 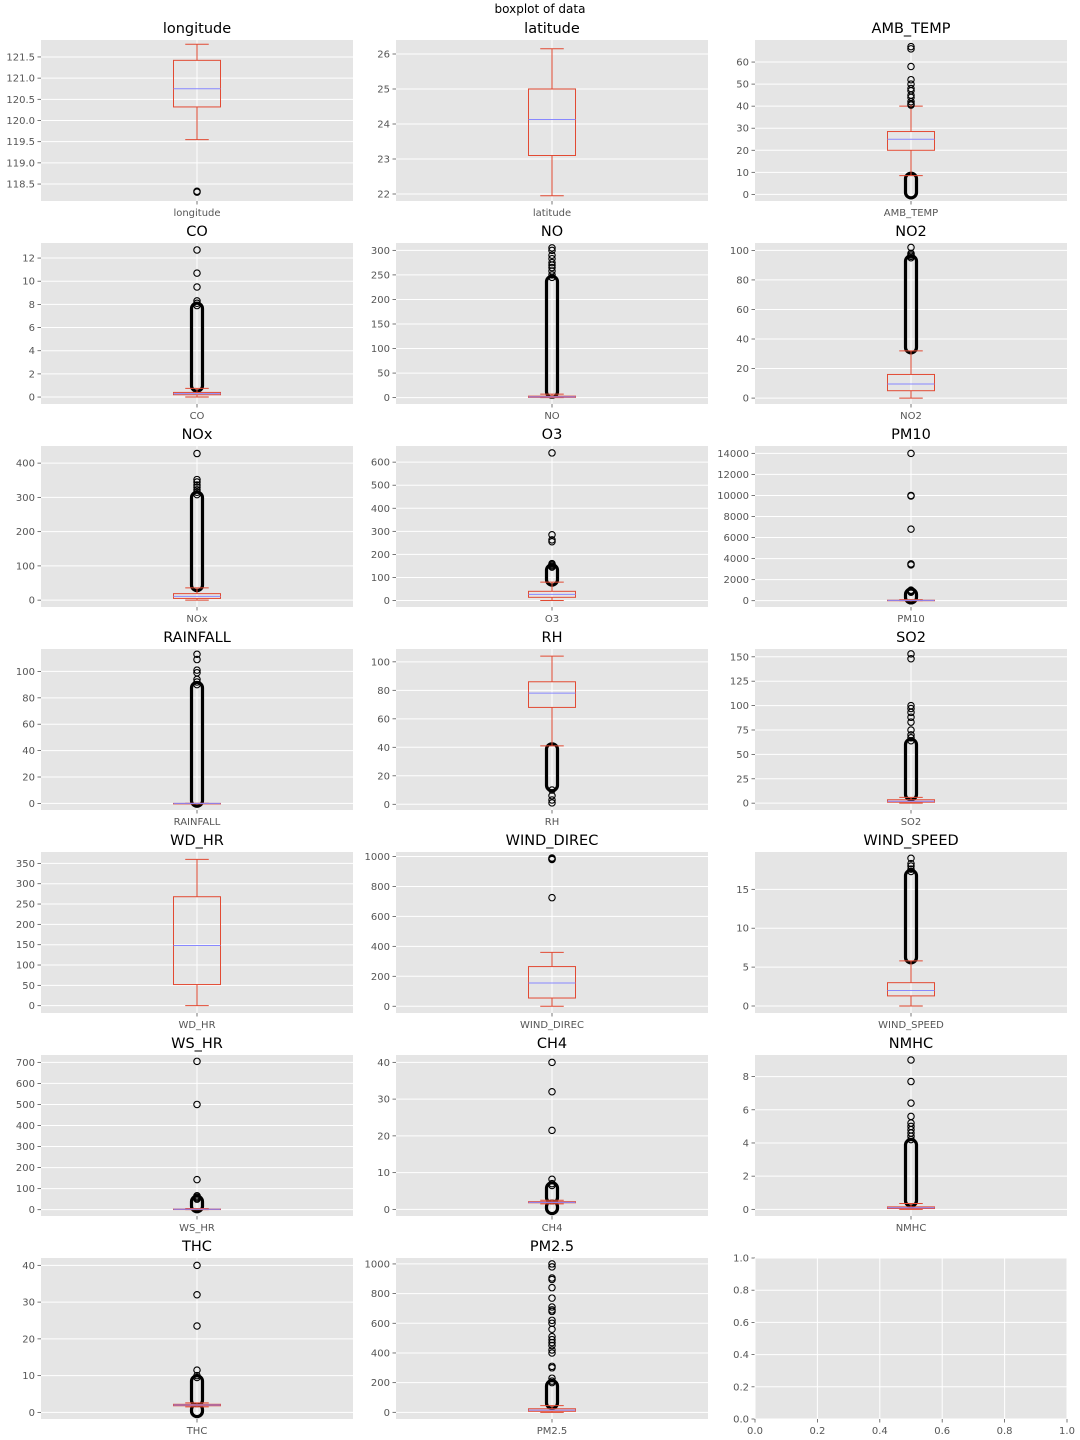 I want to click on ytick-label: 12, so click(x=28, y=259).